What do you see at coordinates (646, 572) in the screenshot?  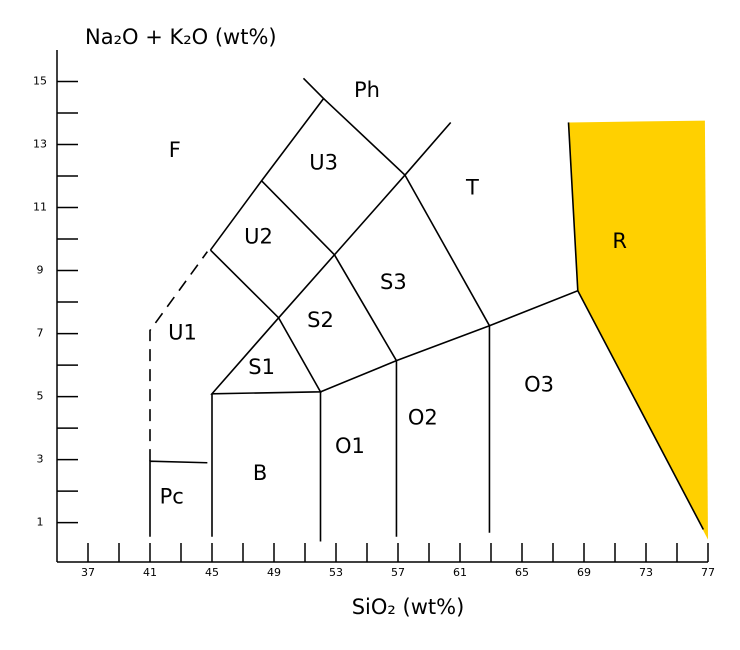 I see `x-tick-label: 73` at bounding box center [646, 572].